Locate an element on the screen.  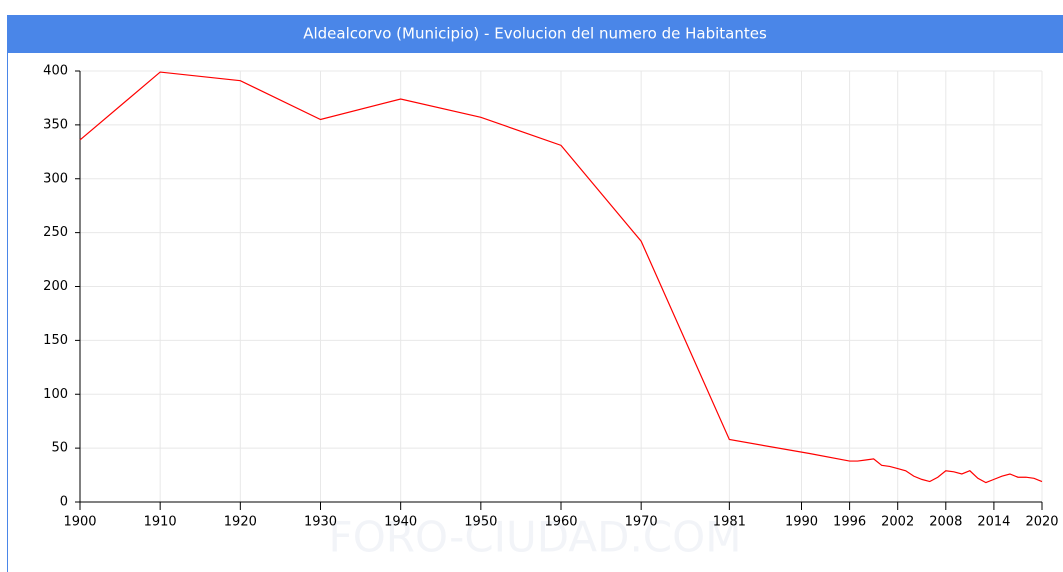
y-tick-label: 50 is located at coordinates (59, 448).